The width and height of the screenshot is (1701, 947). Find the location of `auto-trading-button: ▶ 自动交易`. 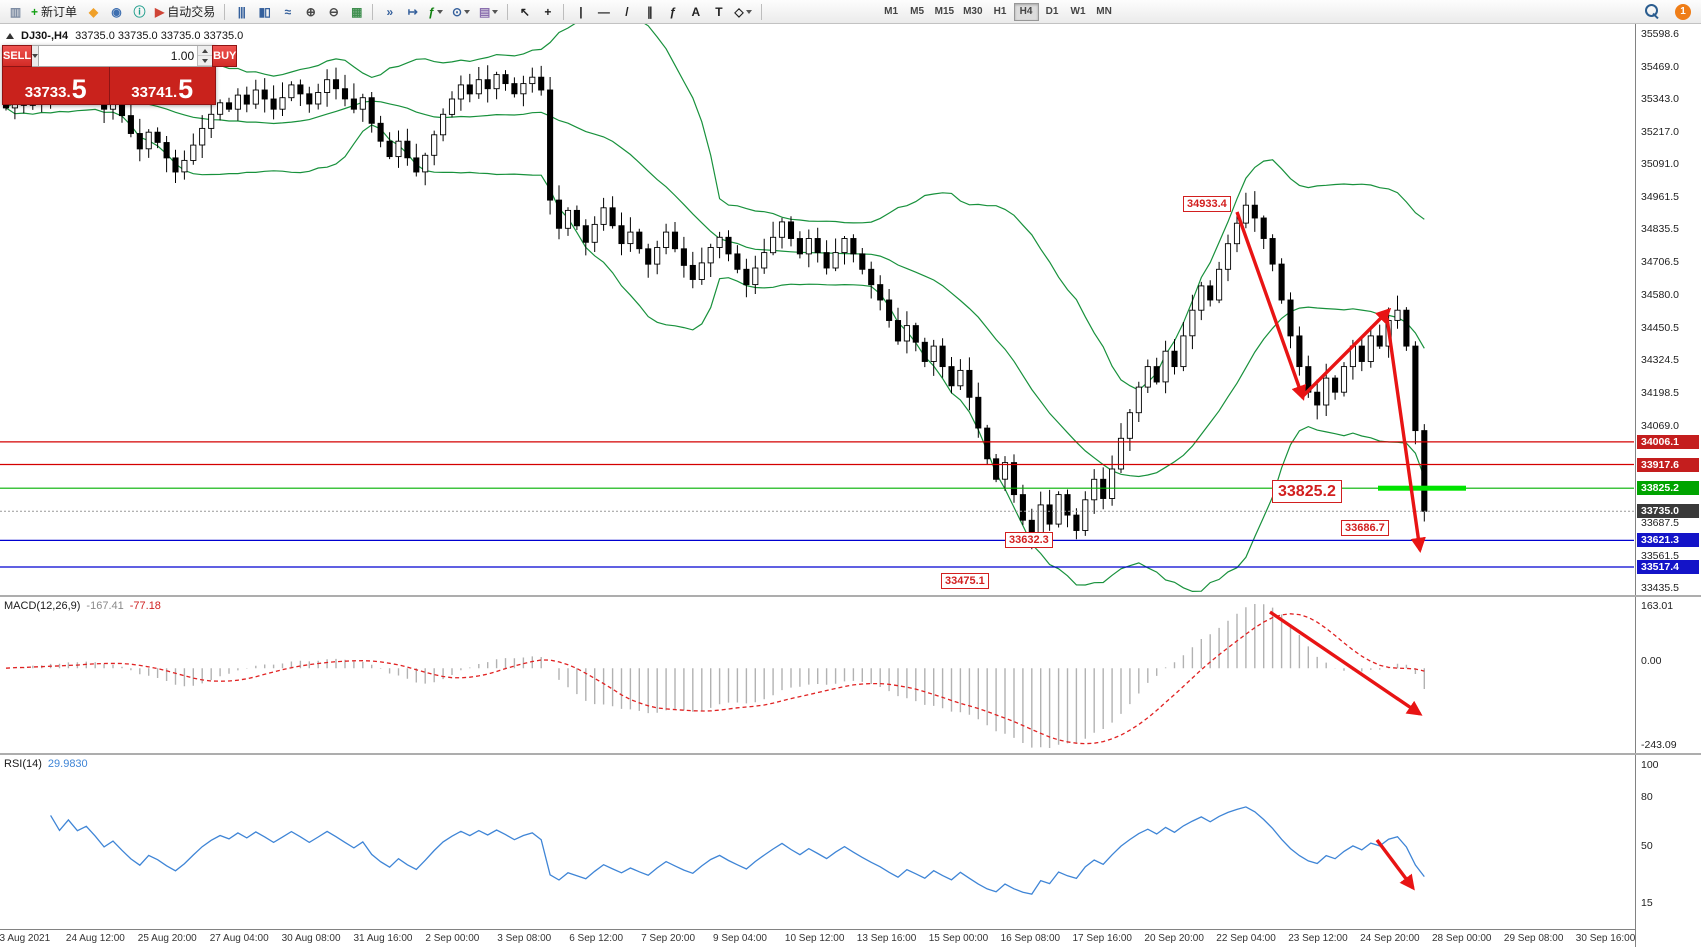

auto-trading-button: ▶ 自动交易 is located at coordinates (185, 12).